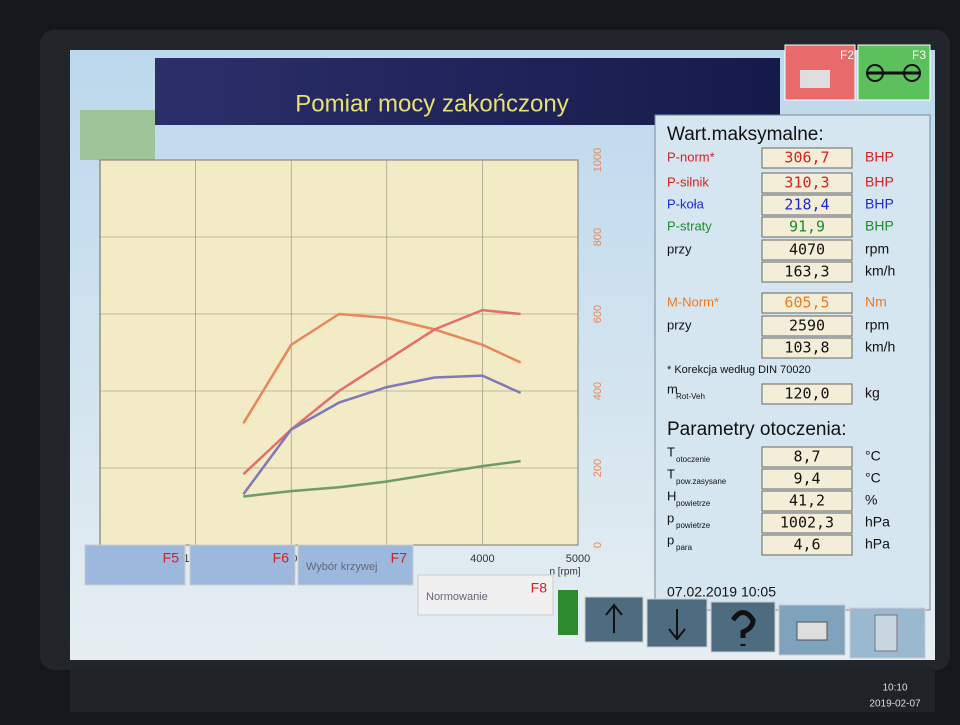 This screenshot has height=725, width=960. Describe the element at coordinates (894, 688) in the screenshot. I see `clock-time: 10:10` at that location.